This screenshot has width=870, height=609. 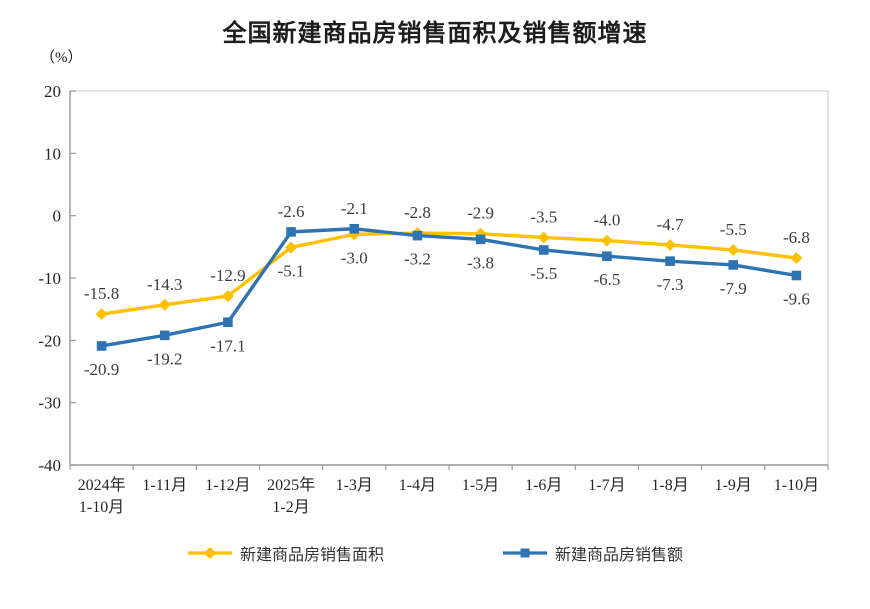 What do you see at coordinates (480, 485) in the screenshot?
I see `x-category-label: 1-5月` at bounding box center [480, 485].